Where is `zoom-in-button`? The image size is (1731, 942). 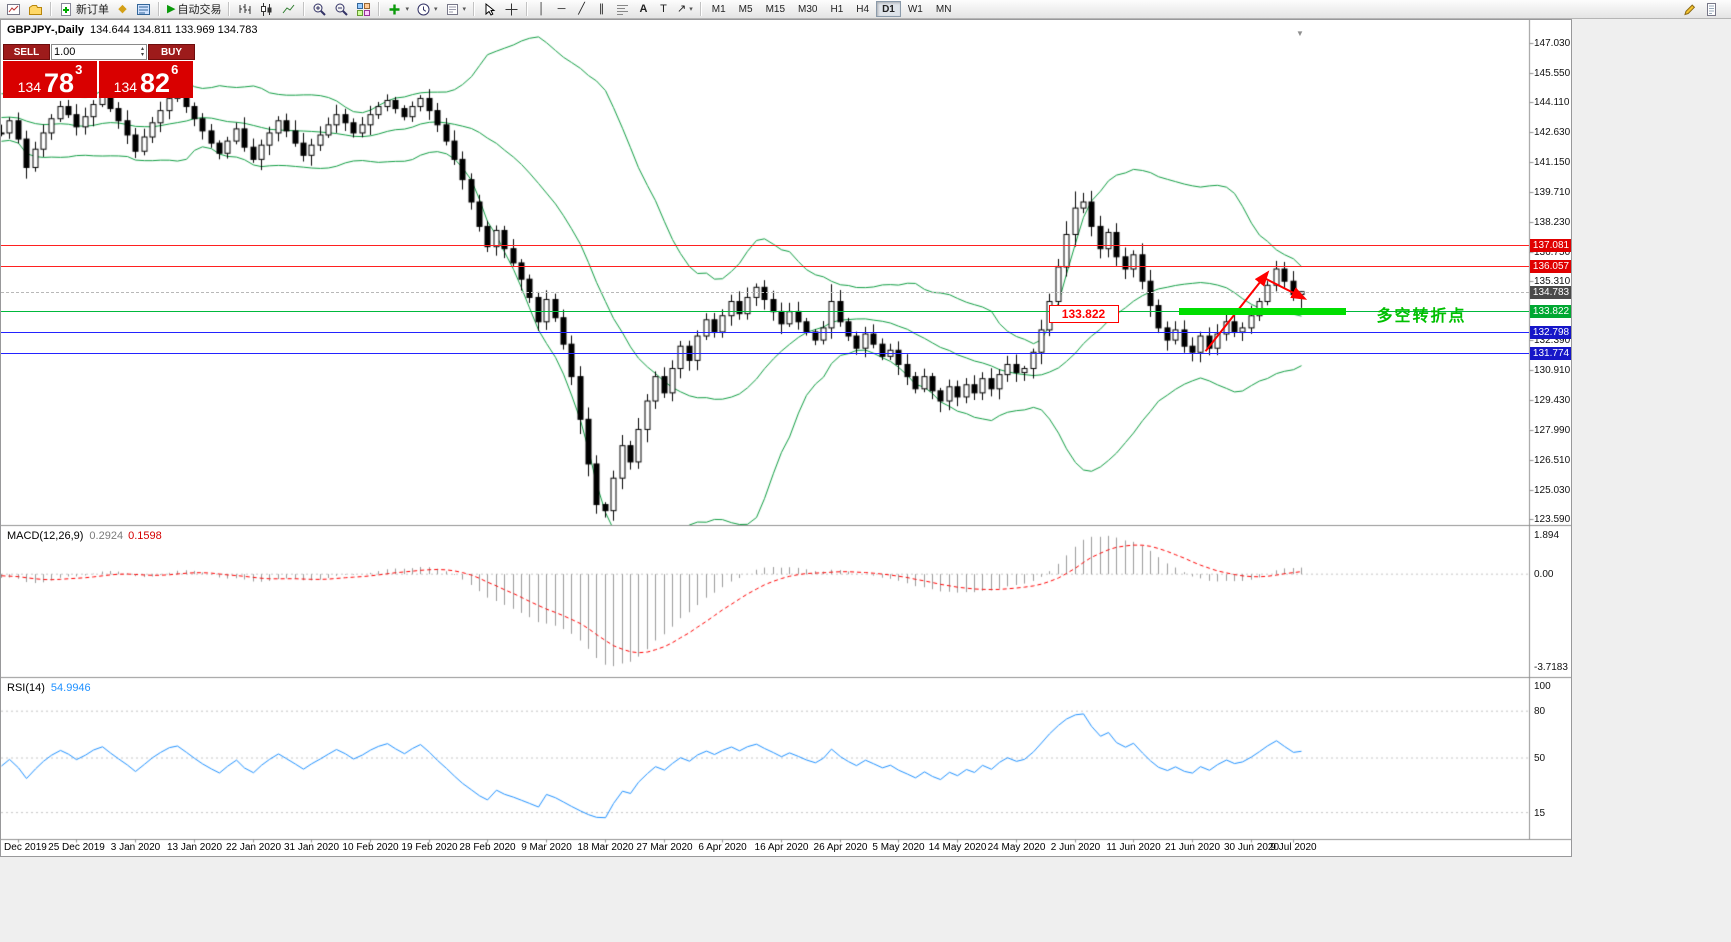
zoom-in-button is located at coordinates (319, 9).